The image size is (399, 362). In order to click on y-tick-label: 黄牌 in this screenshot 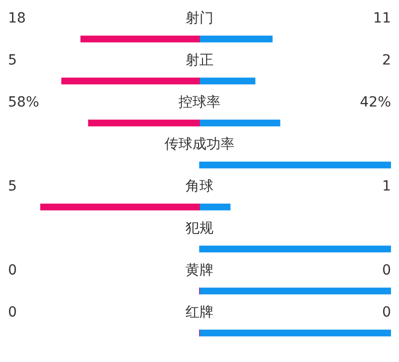, I will do `click(200, 270)`.